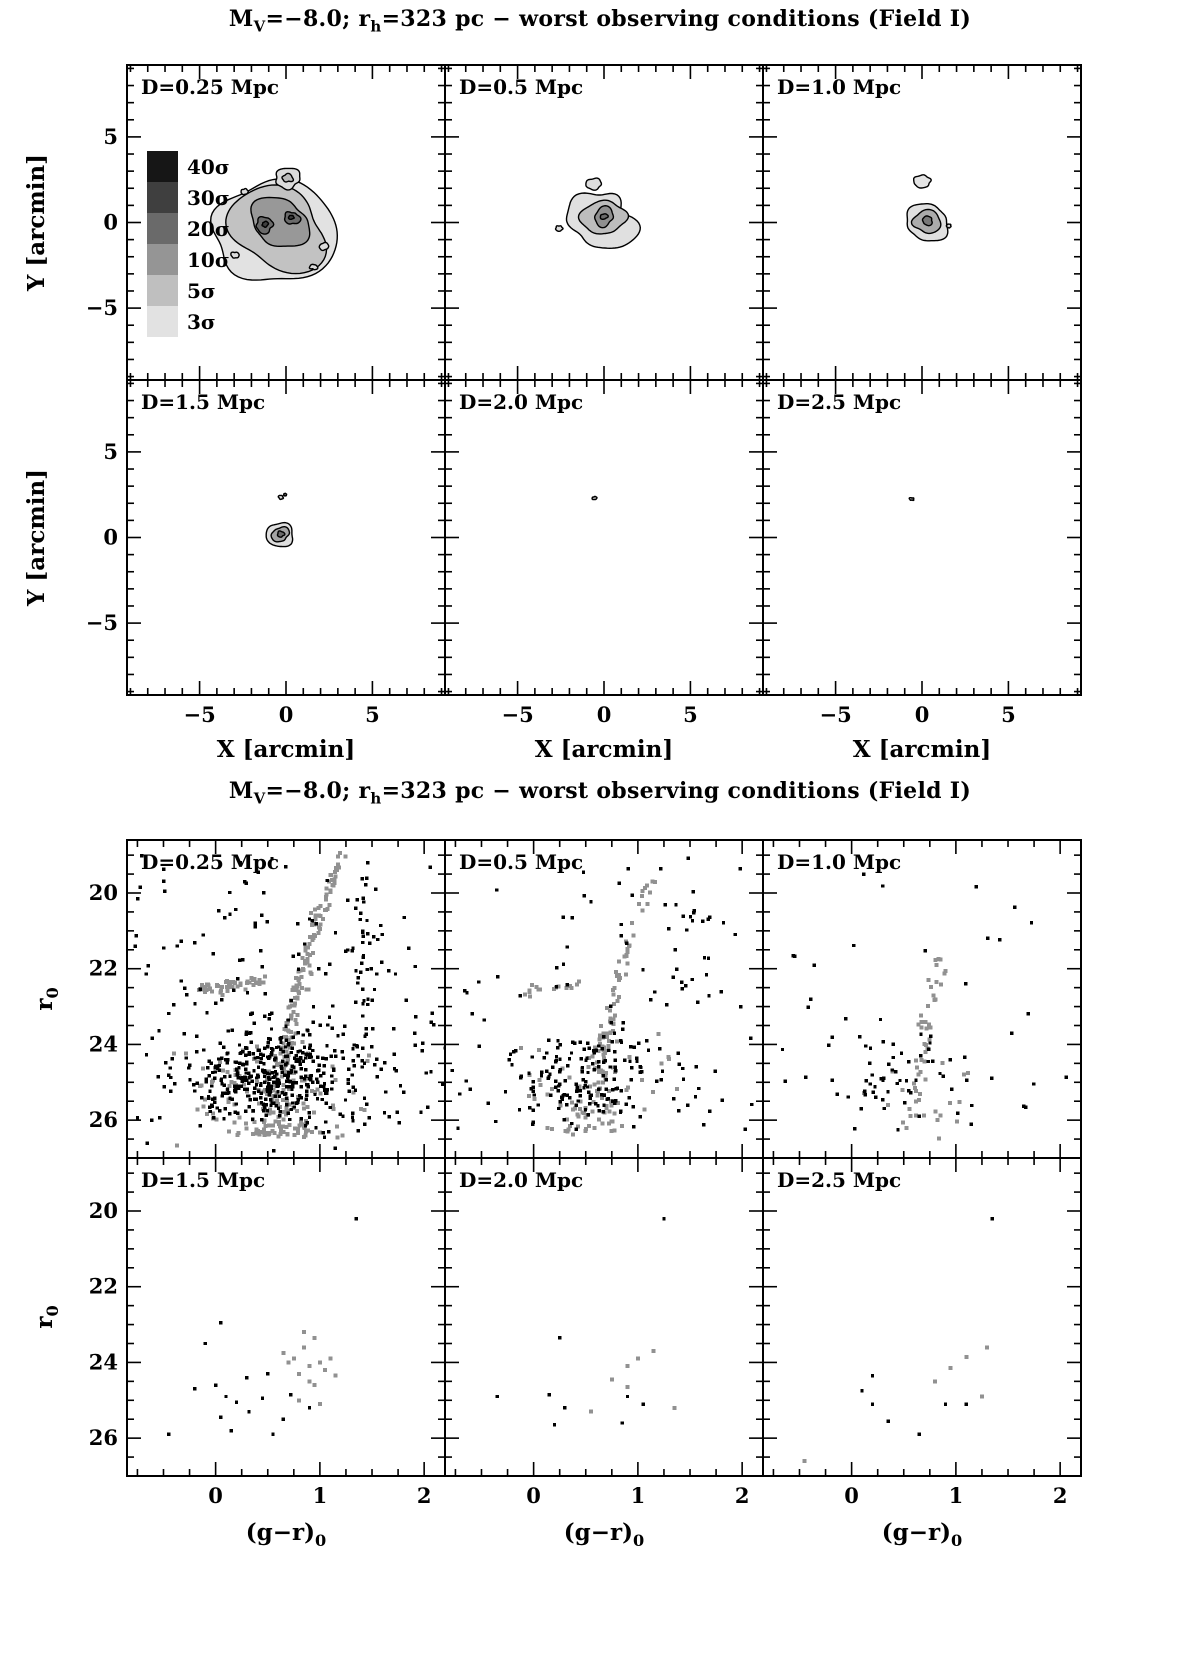 Image resolution: width=1200 pixels, height=1655 pixels. Describe the element at coordinates (604, 222) in the screenshot. I see `map-panel-1: D=0.5 Mpc` at that location.